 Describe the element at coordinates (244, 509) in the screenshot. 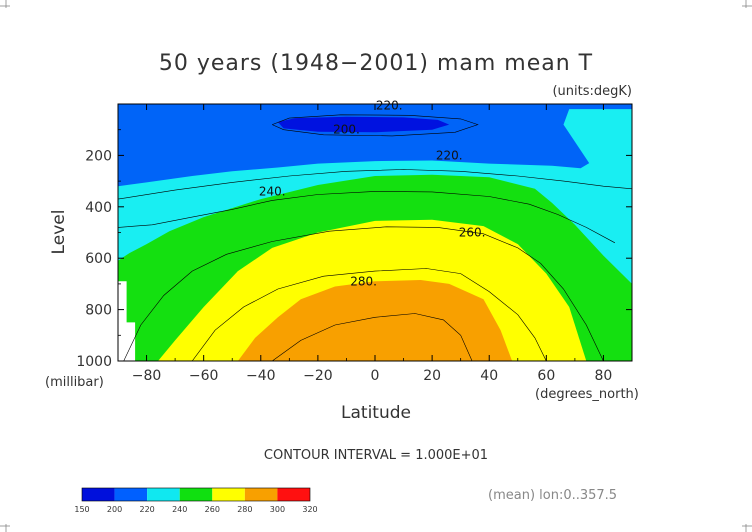

I see `colorbar-label: 280` at that location.